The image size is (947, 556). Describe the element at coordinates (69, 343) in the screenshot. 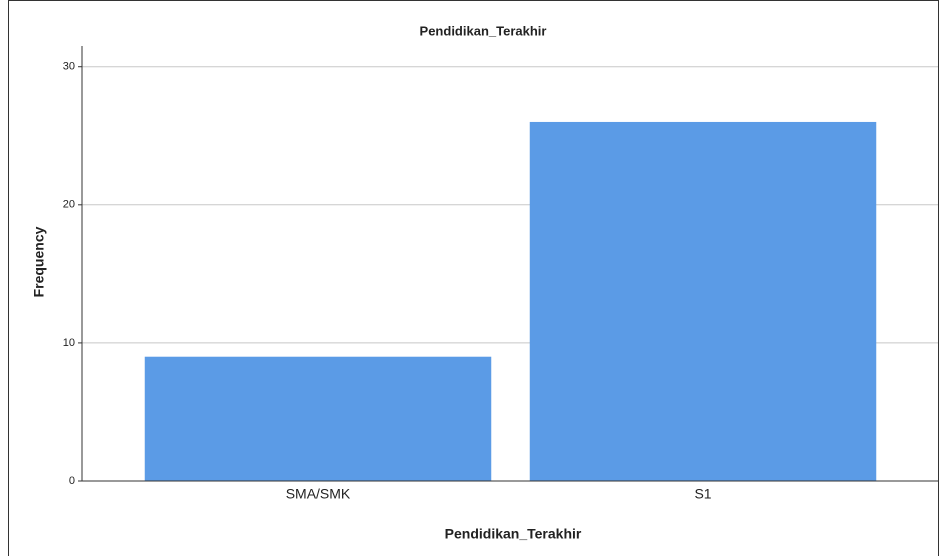

I see `y-tick-label: 10` at that location.